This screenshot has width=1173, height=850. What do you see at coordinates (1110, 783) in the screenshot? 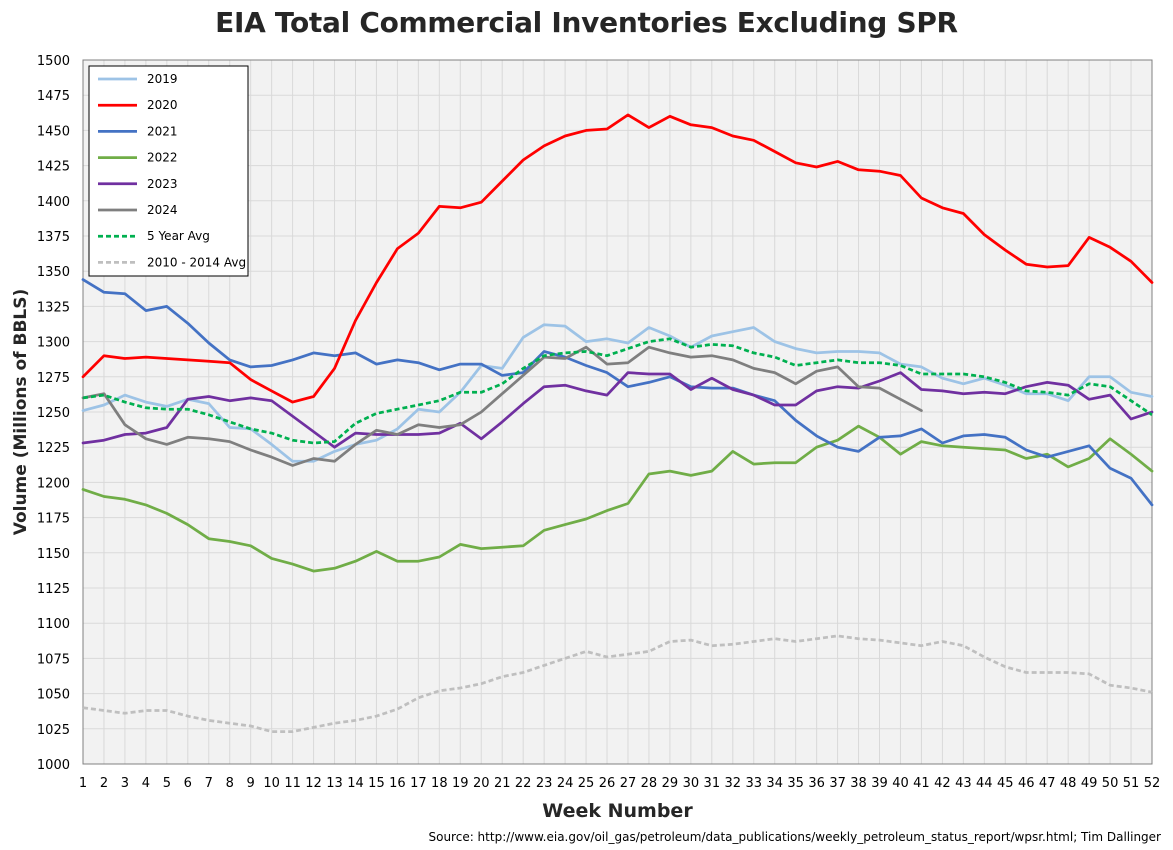
I see `x-tick-label: 50` at bounding box center [1110, 783].